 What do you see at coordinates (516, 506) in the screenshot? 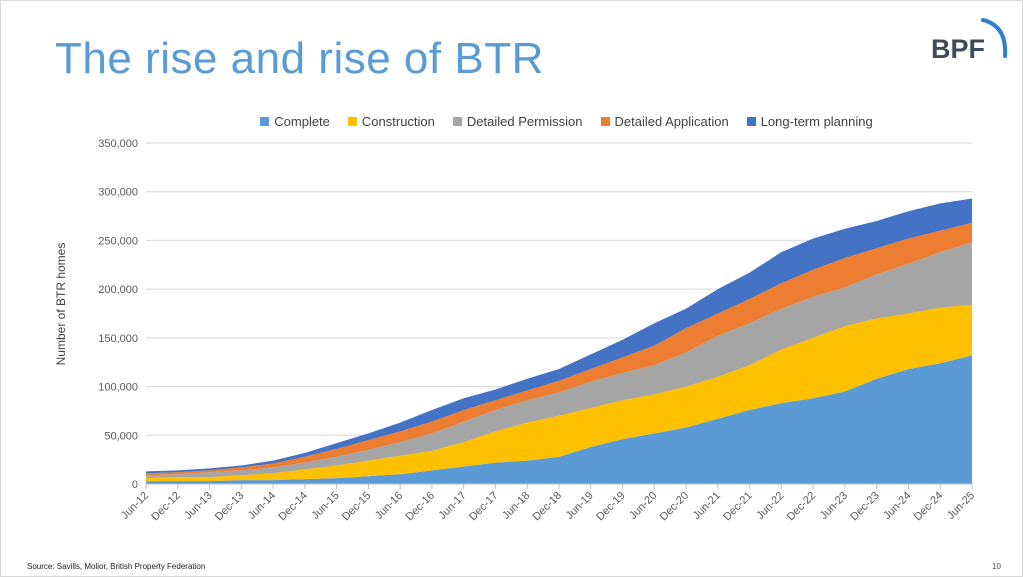
I see `x-tick-label: Jun-18` at bounding box center [516, 506].